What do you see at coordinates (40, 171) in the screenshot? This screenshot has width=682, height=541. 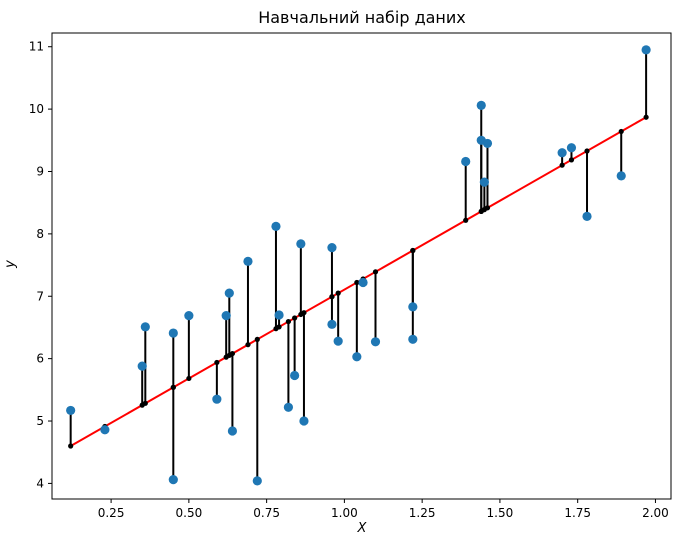 I see `y-tick-label: 9` at bounding box center [40, 171].